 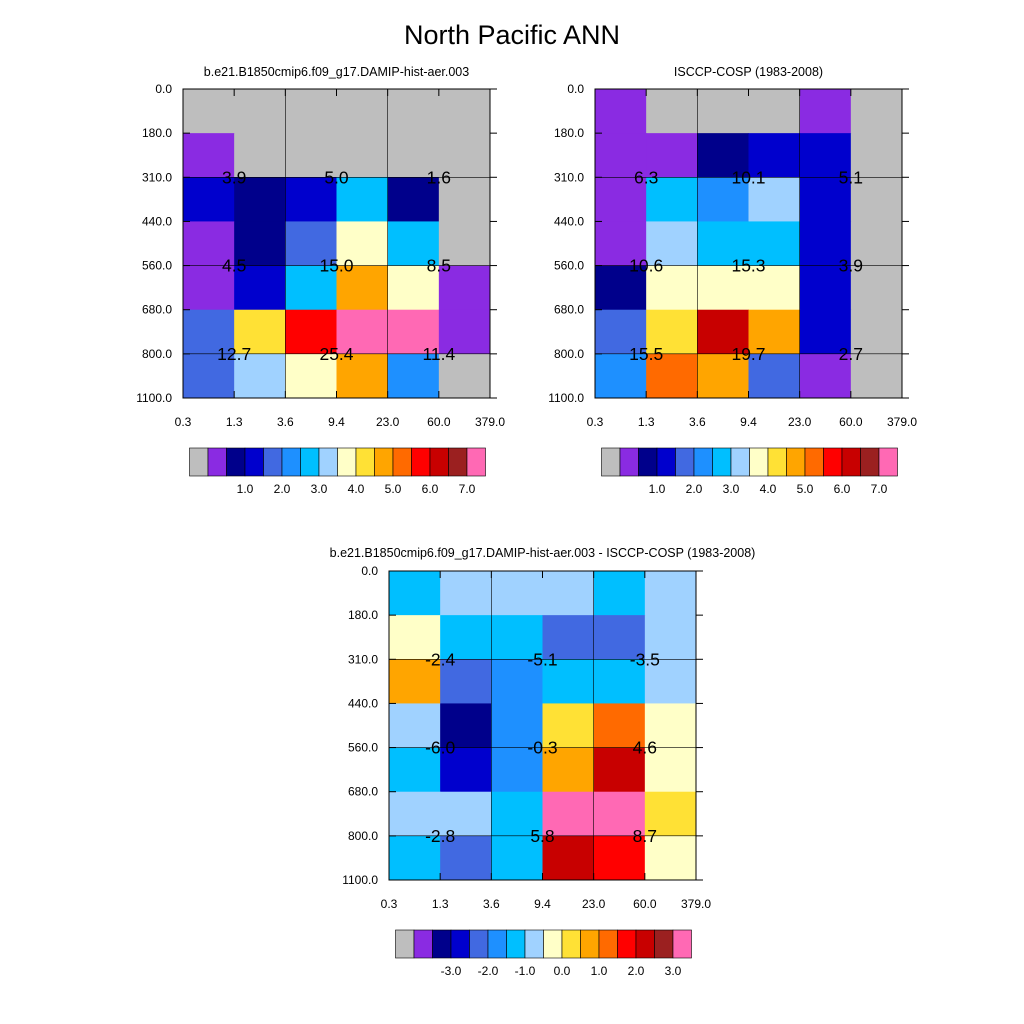 What do you see at coordinates (825, 244) in the screenshot?
I see `heatmap-cell-r3-c4` at bounding box center [825, 244].